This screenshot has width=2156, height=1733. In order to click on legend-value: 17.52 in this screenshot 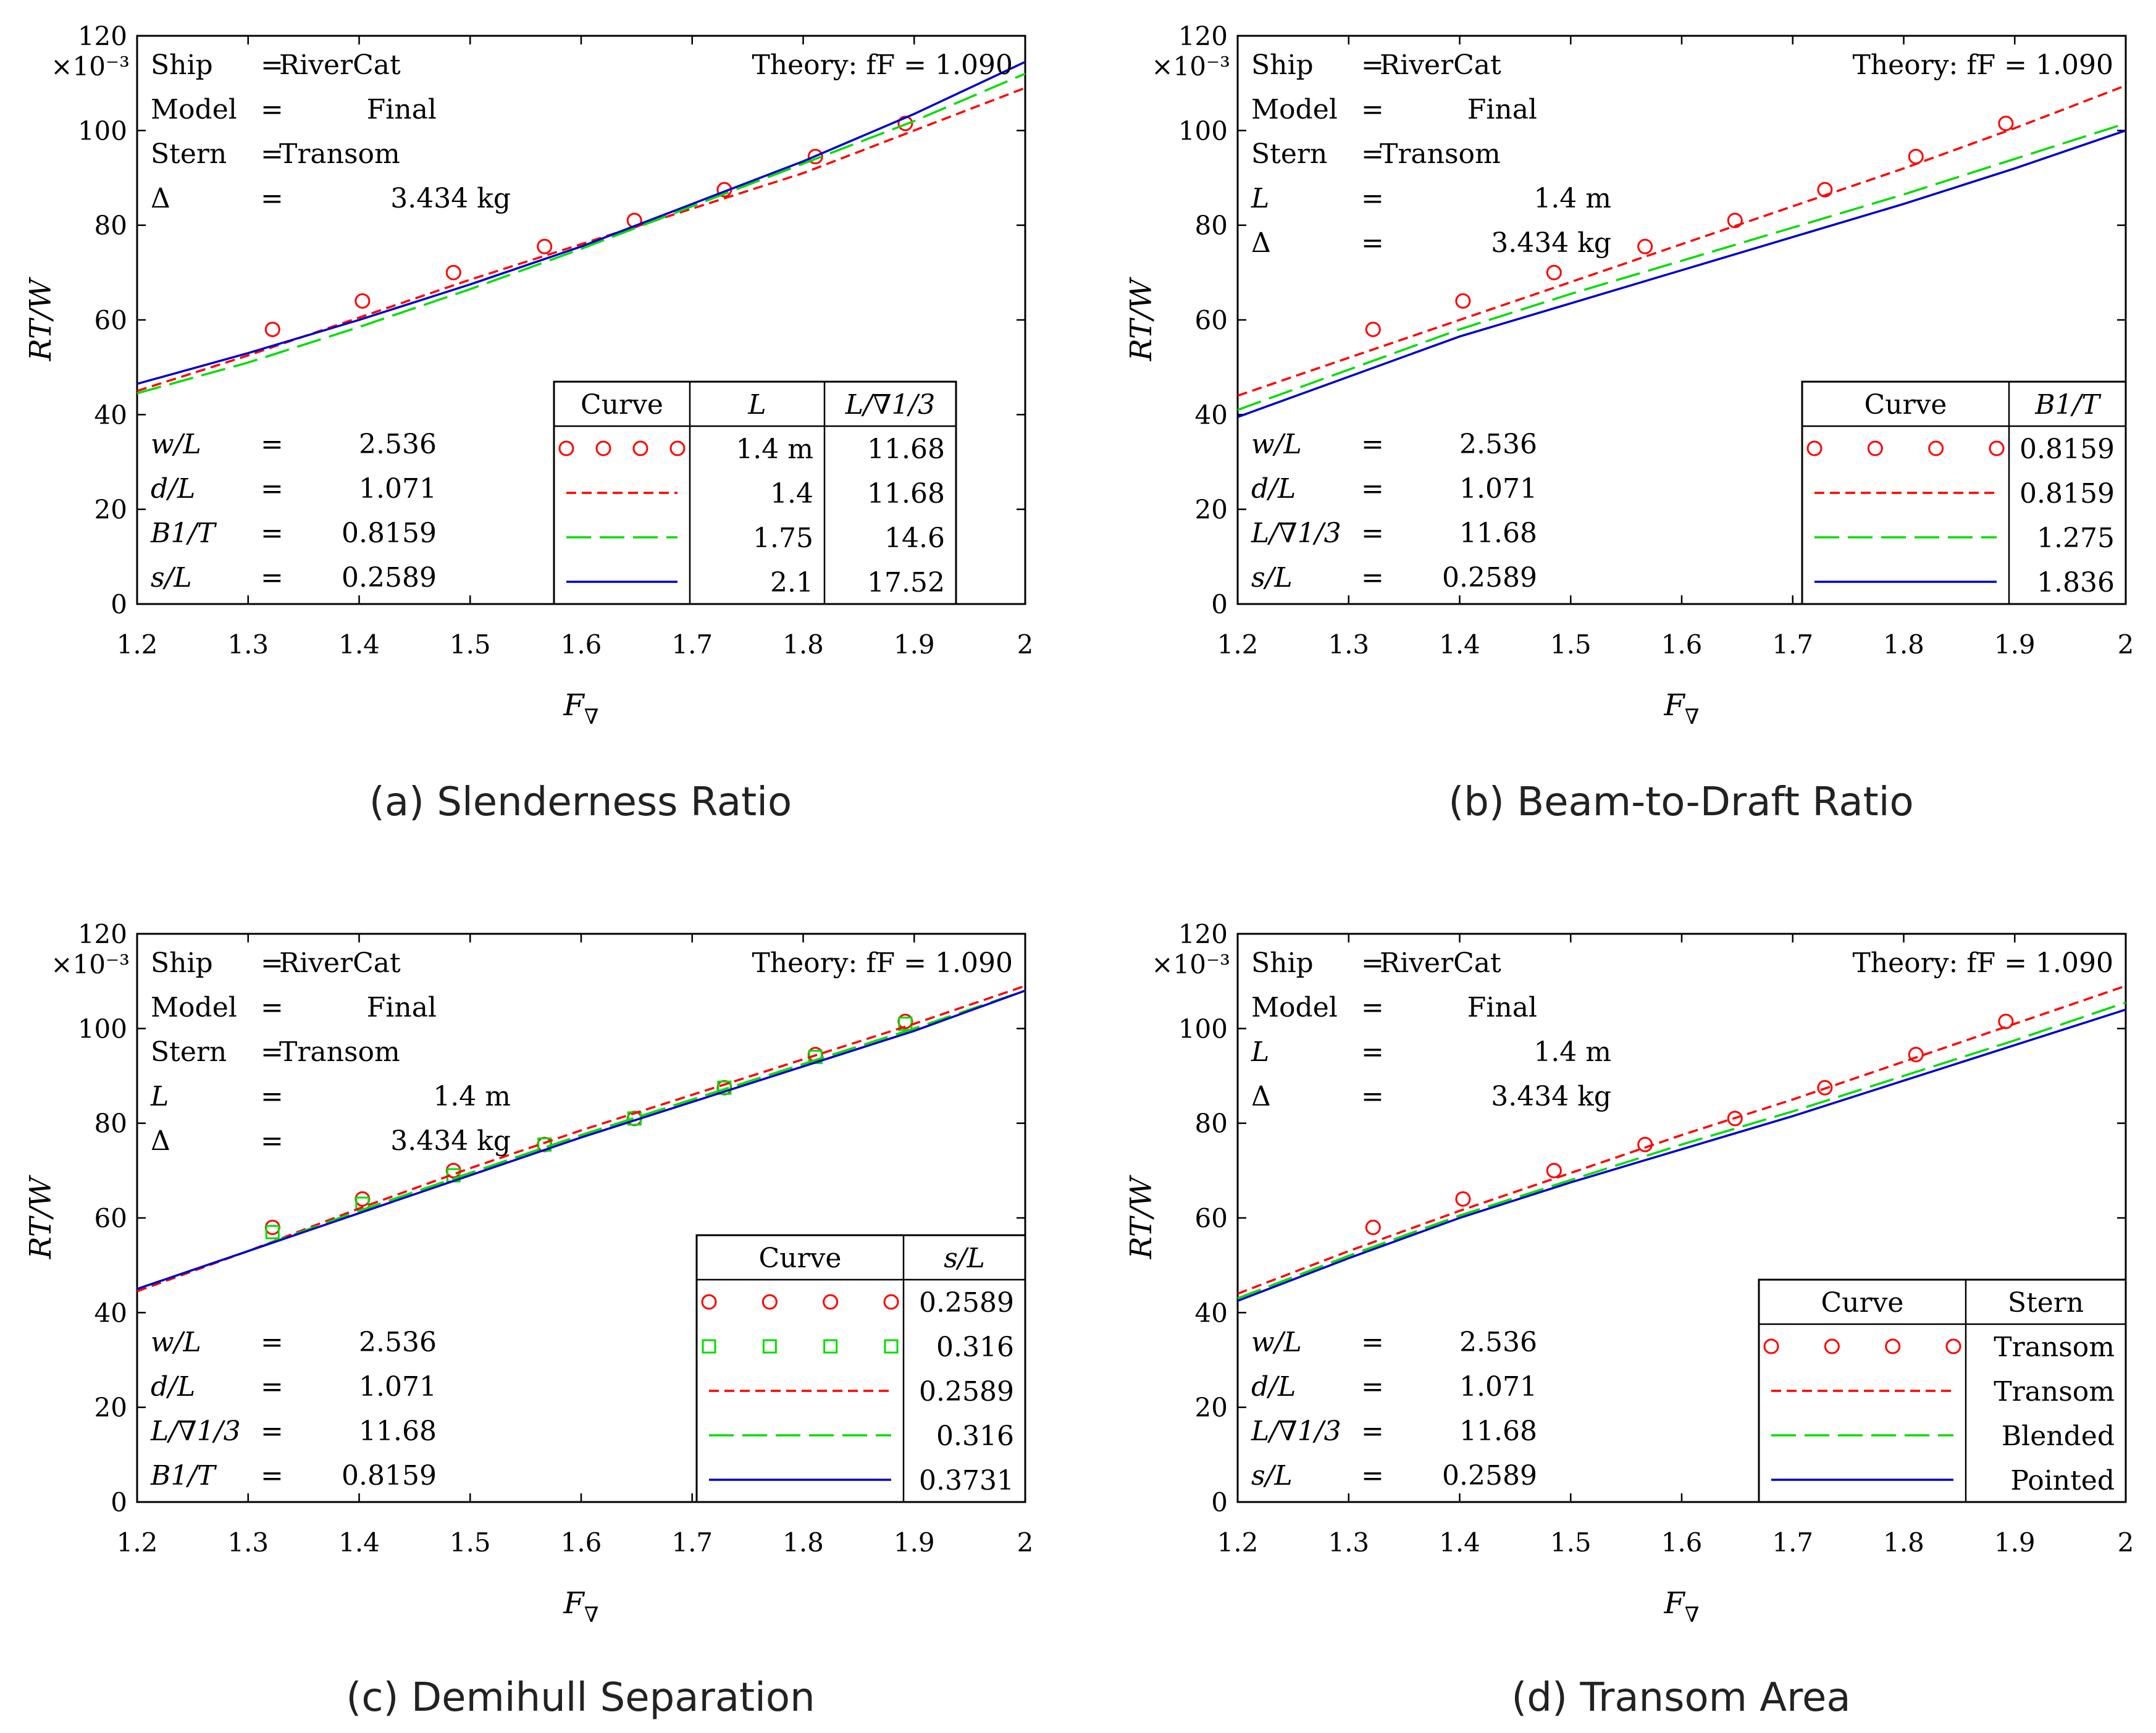, I will do `click(906, 582)`.